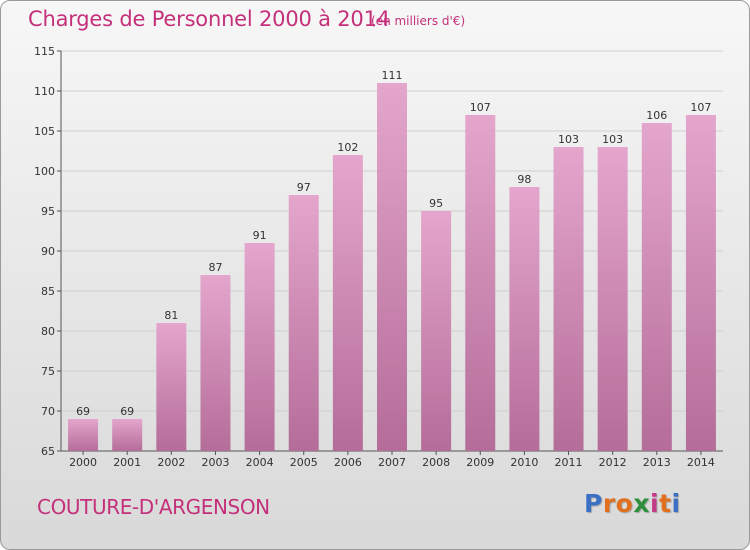 The image size is (750, 550). Describe the element at coordinates (171, 315) in the screenshot. I see `data-label: 81` at that location.